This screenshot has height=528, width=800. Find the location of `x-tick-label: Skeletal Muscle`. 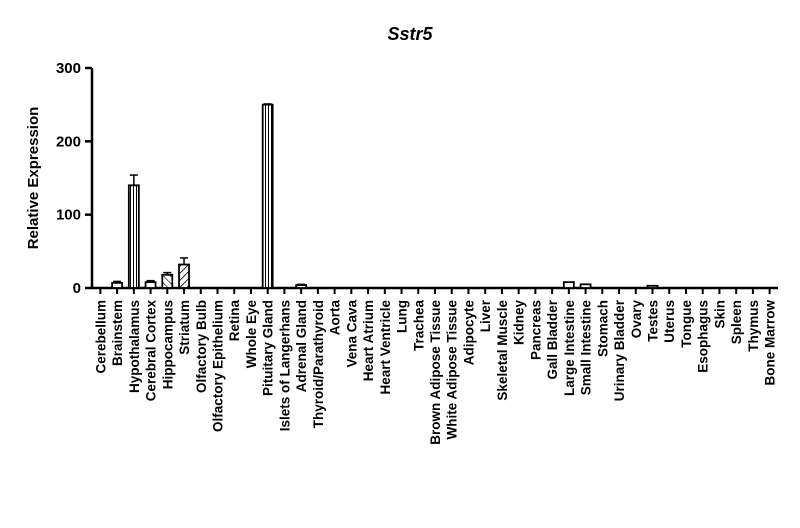

x-tick-label: Skeletal Muscle is located at coordinates (502, 350).